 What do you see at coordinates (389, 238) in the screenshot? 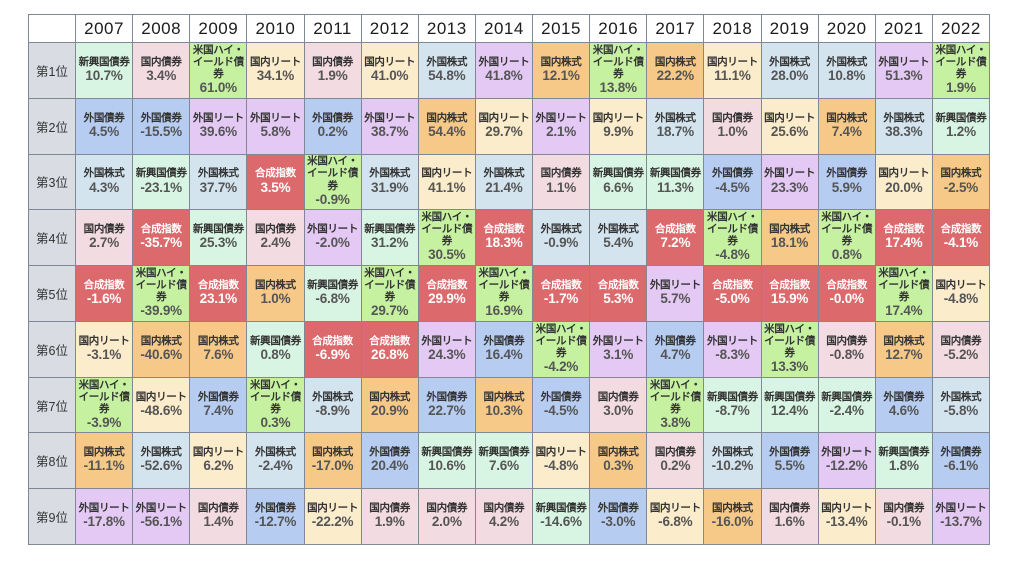
I see `asset-cell: 新興国債券 31.2%` at bounding box center [389, 238].